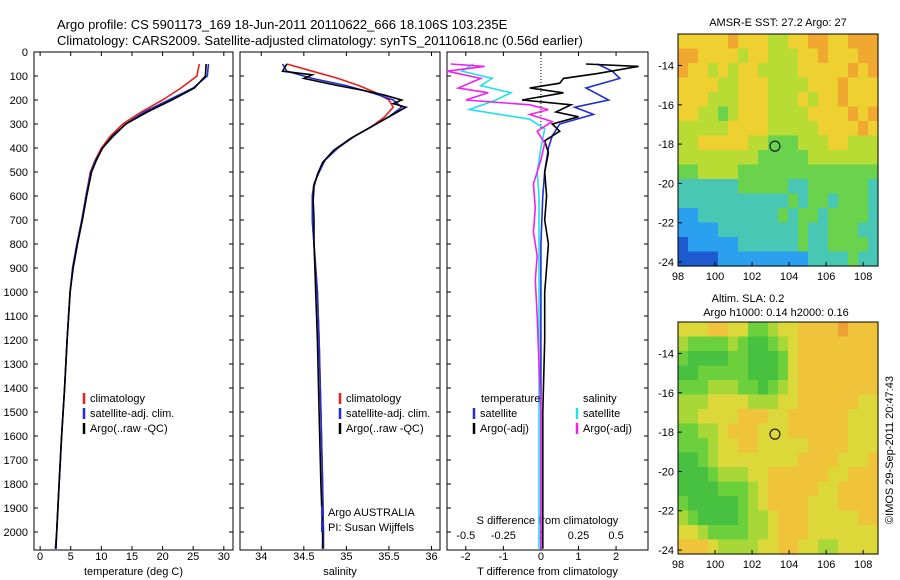 This screenshot has width=900, height=580. What do you see at coordinates (778, 438) in the screenshot?
I see `map-frame` at bounding box center [778, 438].